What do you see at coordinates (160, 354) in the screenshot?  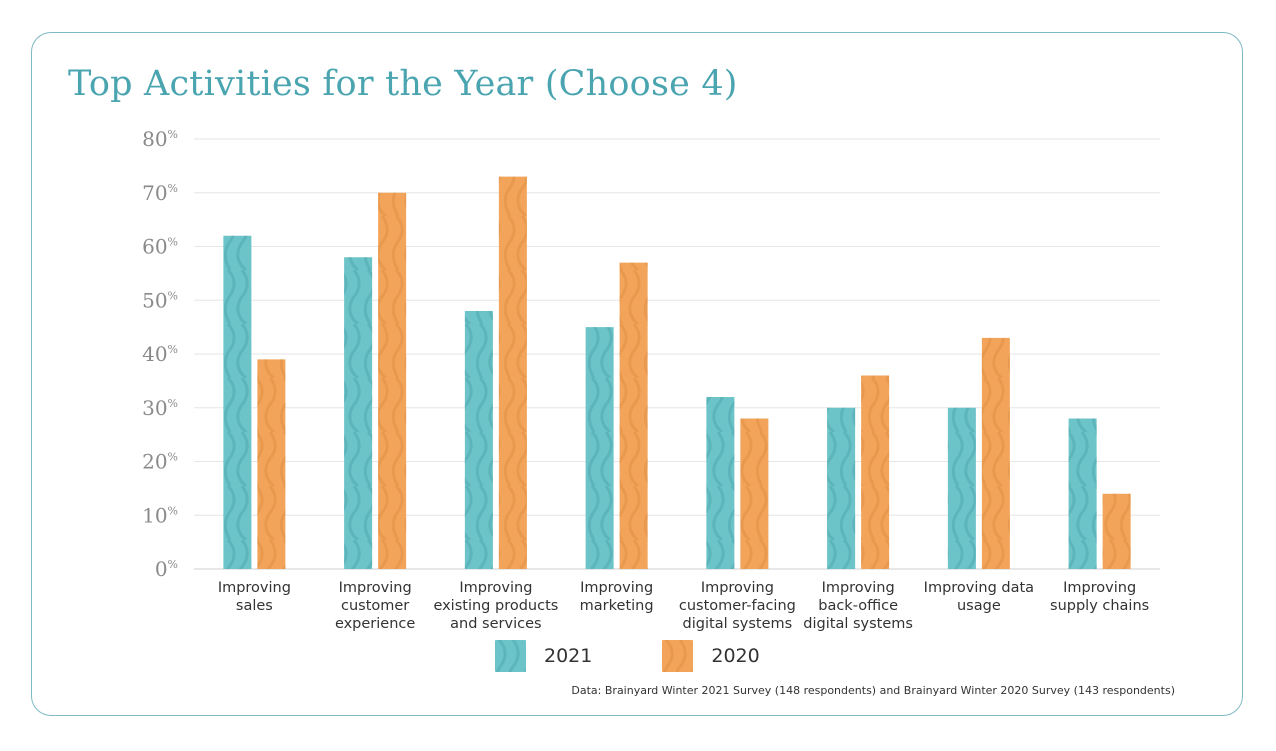 I see `y-tick-label: 40%` at bounding box center [160, 354].